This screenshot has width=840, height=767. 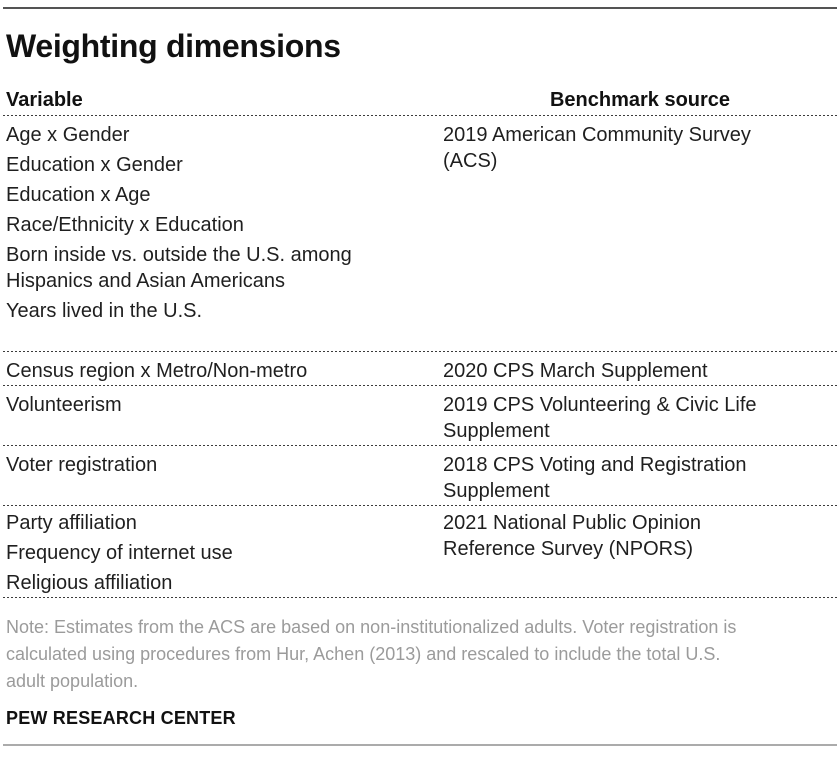 What do you see at coordinates (179, 255) in the screenshot?
I see `variable-line: Born inside vs. outside the U.S. among` at bounding box center [179, 255].